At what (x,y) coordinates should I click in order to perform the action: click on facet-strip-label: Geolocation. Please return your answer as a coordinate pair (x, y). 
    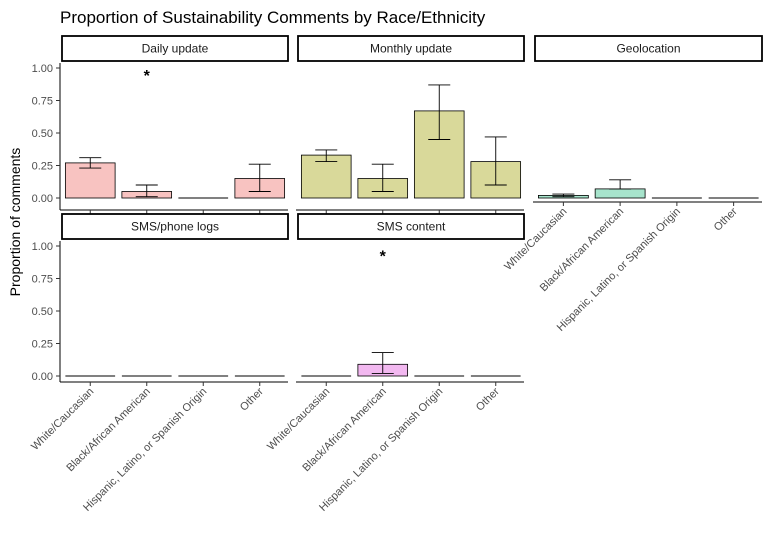
    Looking at the image, I should click on (648, 49).